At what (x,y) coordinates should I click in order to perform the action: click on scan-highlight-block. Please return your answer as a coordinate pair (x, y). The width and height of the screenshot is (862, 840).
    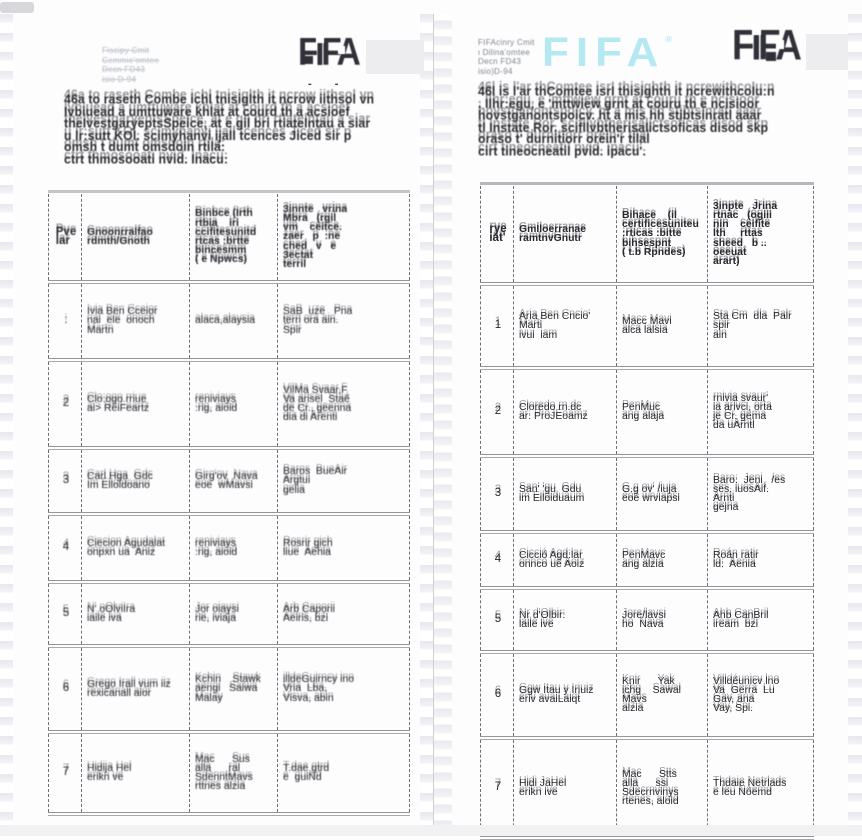
    Looking at the image, I should click on (827, 52).